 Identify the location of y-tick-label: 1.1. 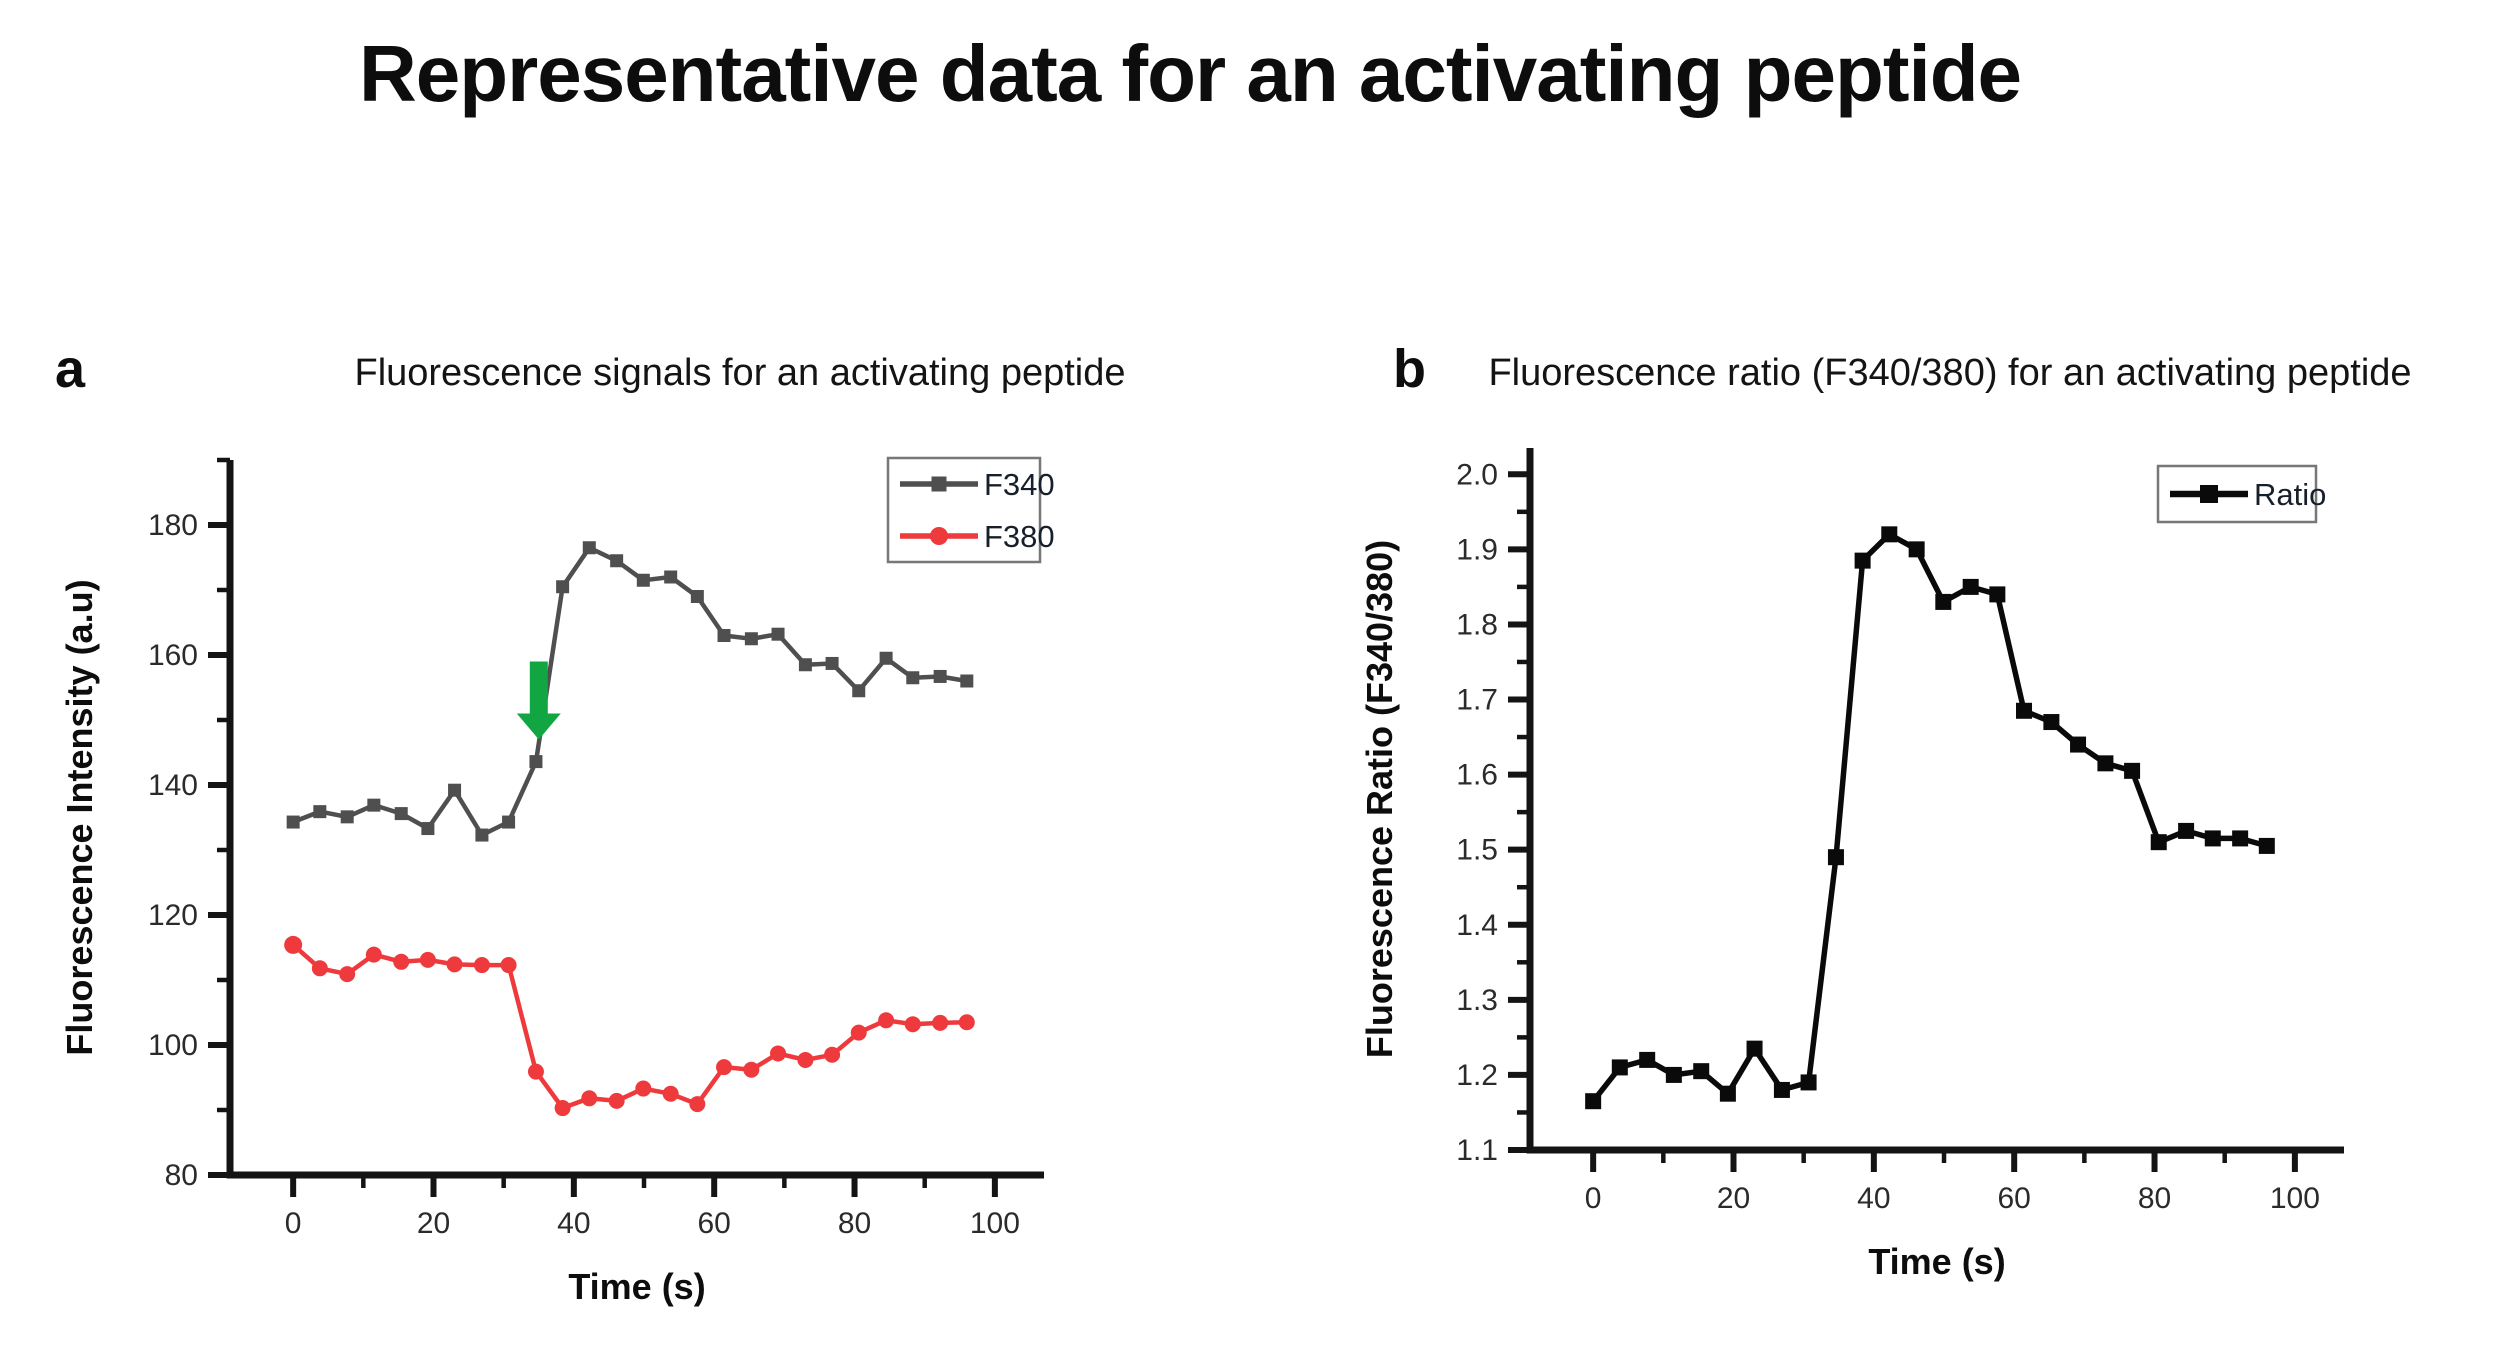
(1477, 1150).